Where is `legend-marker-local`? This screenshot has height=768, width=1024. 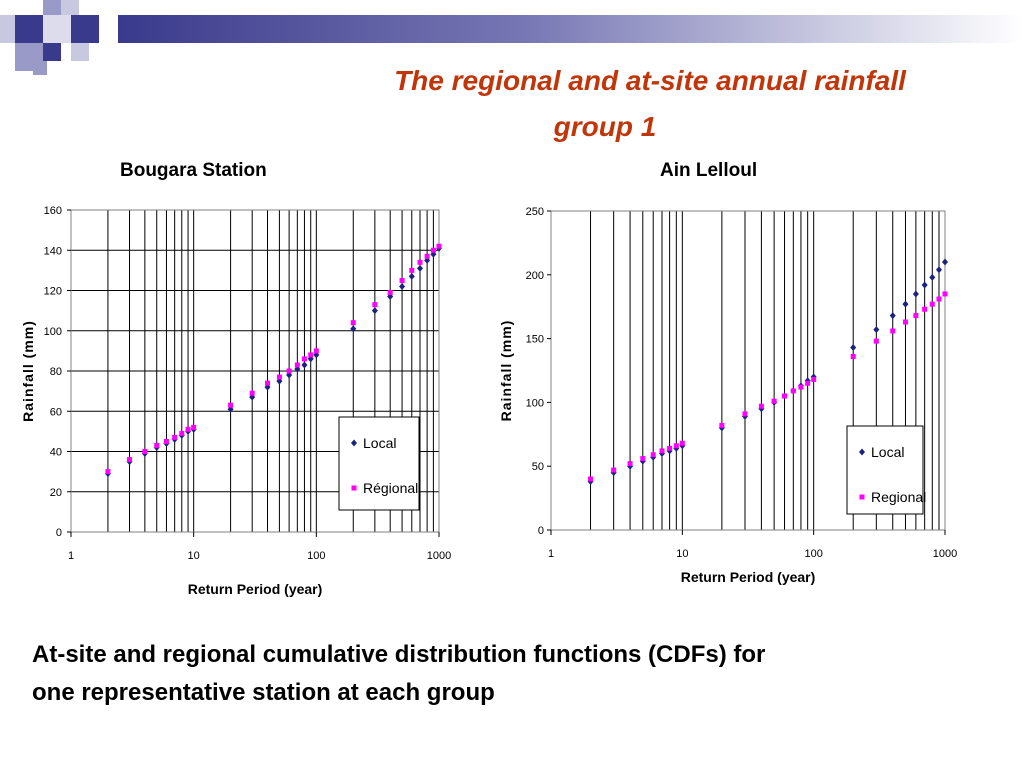 legend-marker-local is located at coordinates (354, 443).